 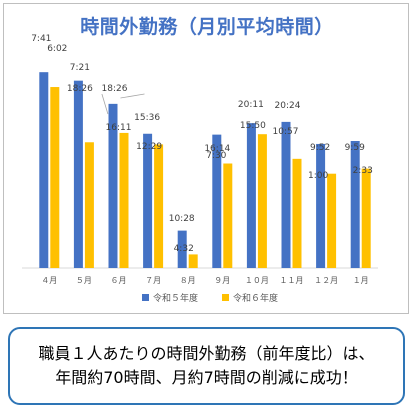 I want to click on data-label-r6-1: 18:26, so click(x=80, y=89).